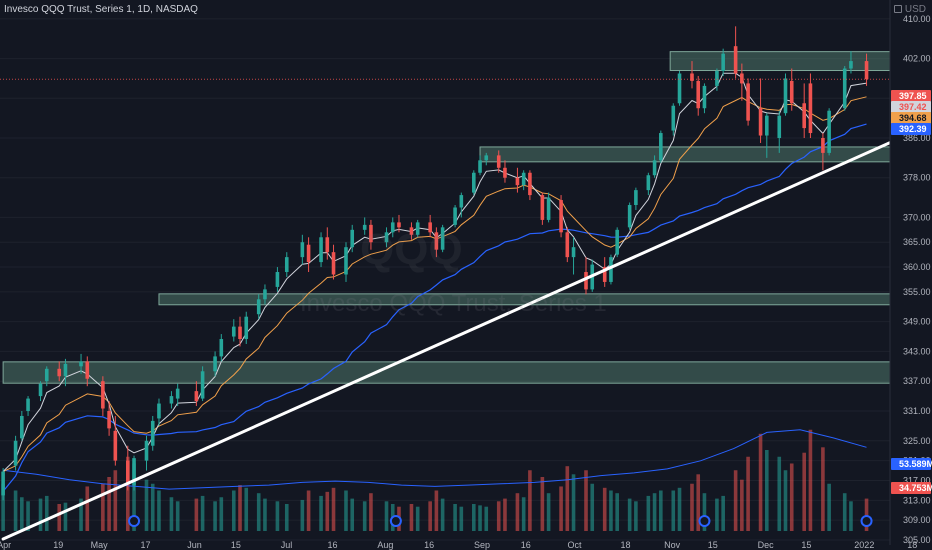 This screenshot has width=932, height=550. Describe the element at coordinates (917, 322) in the screenshot. I see `y-tick-label: 349.00` at that location.